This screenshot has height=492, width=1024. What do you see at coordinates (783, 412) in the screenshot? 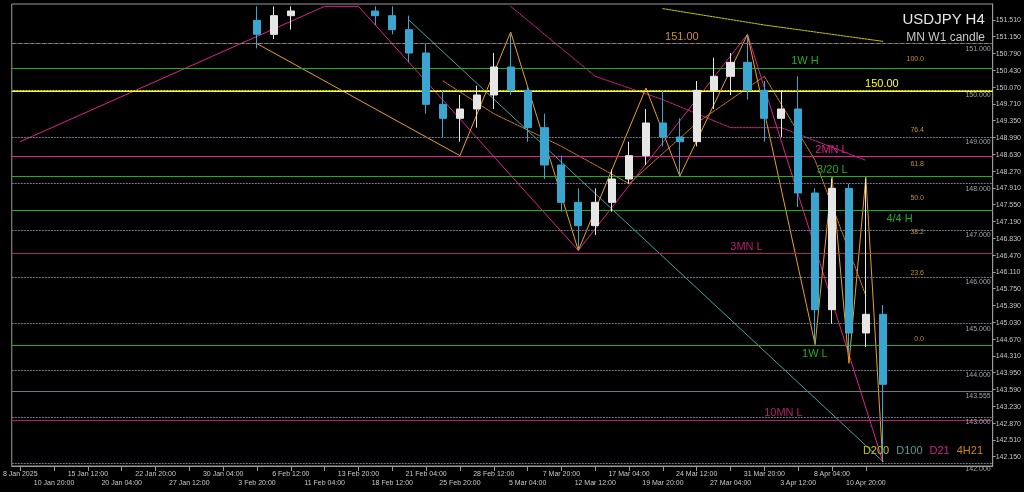
I see `ref-line-label: 10MN L` at bounding box center [783, 412].